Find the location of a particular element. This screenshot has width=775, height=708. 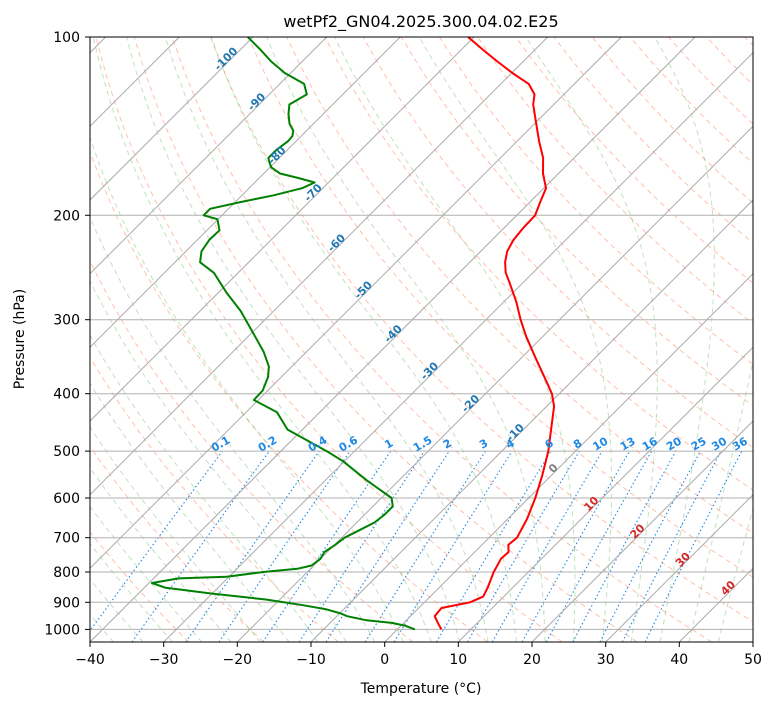

chart-title: wetPf2_GN04.2025.300.04.02.E25 is located at coordinates (420, 22).